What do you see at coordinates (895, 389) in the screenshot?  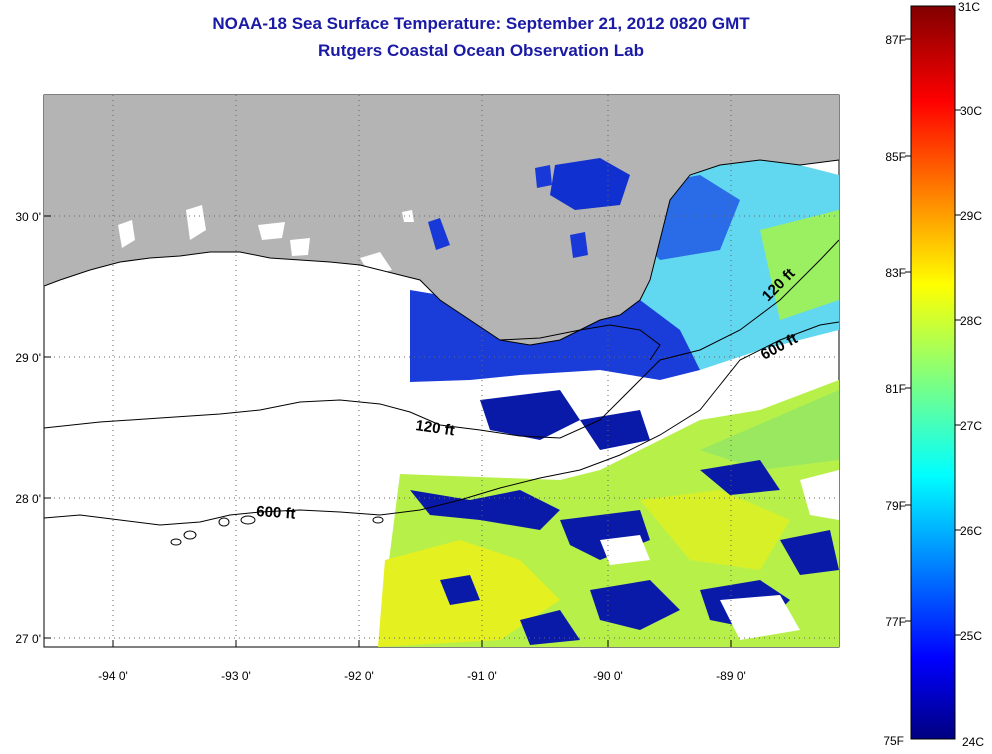 I see `fahrenheit-label: 81F` at bounding box center [895, 389].